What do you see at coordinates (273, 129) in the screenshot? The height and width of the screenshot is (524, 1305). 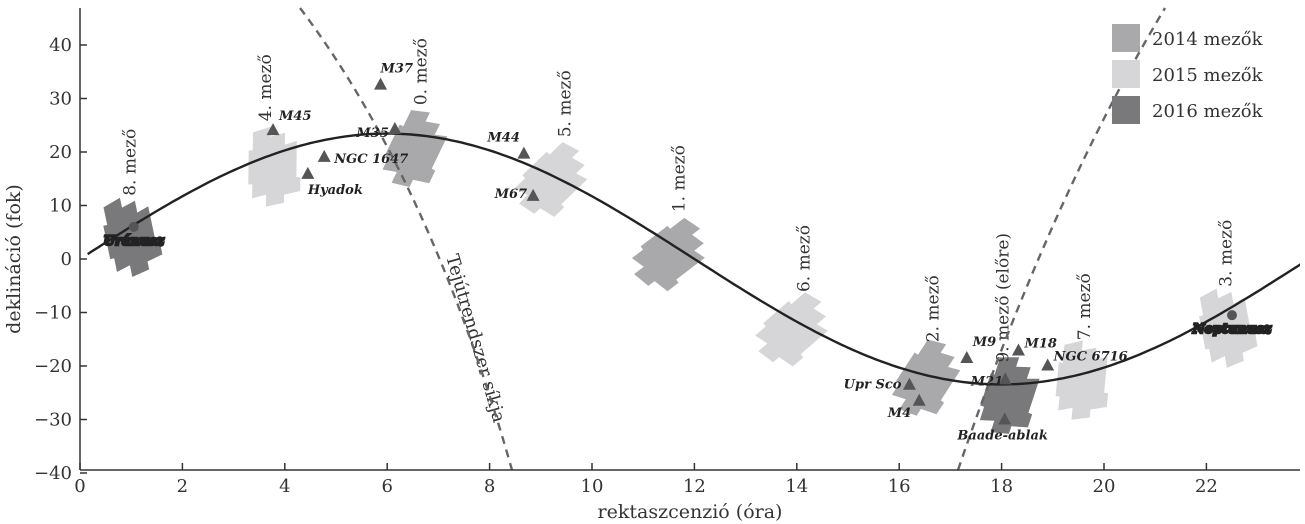 I see `marker-m45` at bounding box center [273, 129].